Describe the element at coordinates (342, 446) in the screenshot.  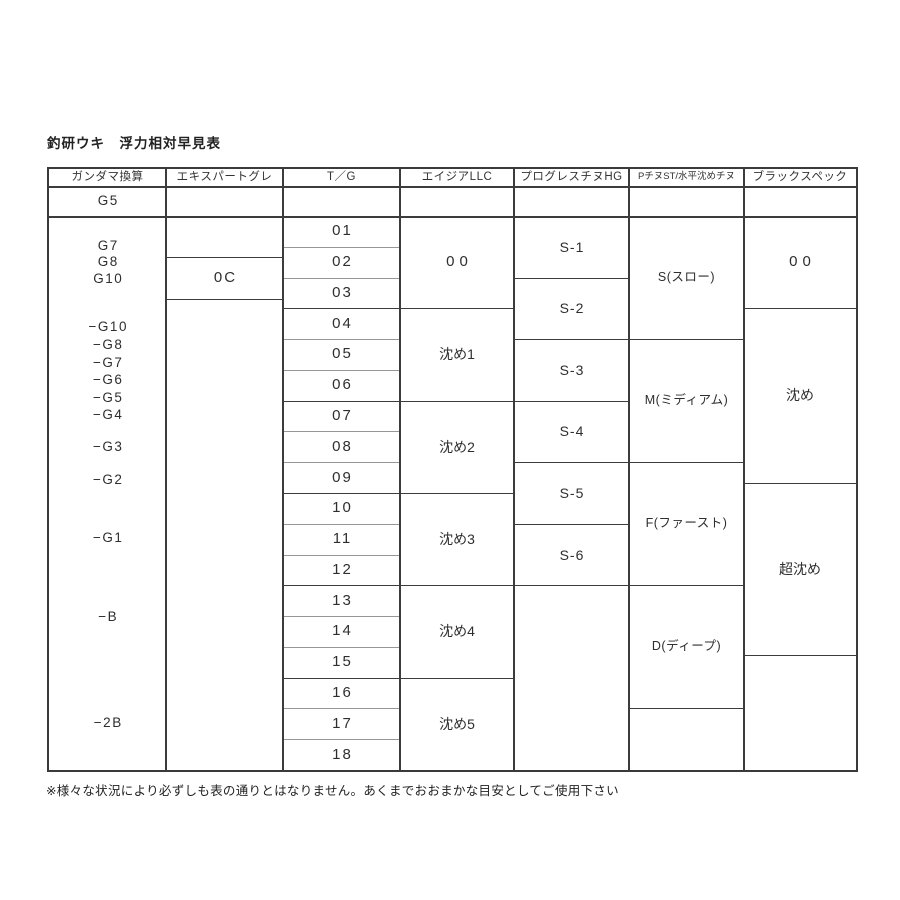
I see `tg-cell: 08` at that location.